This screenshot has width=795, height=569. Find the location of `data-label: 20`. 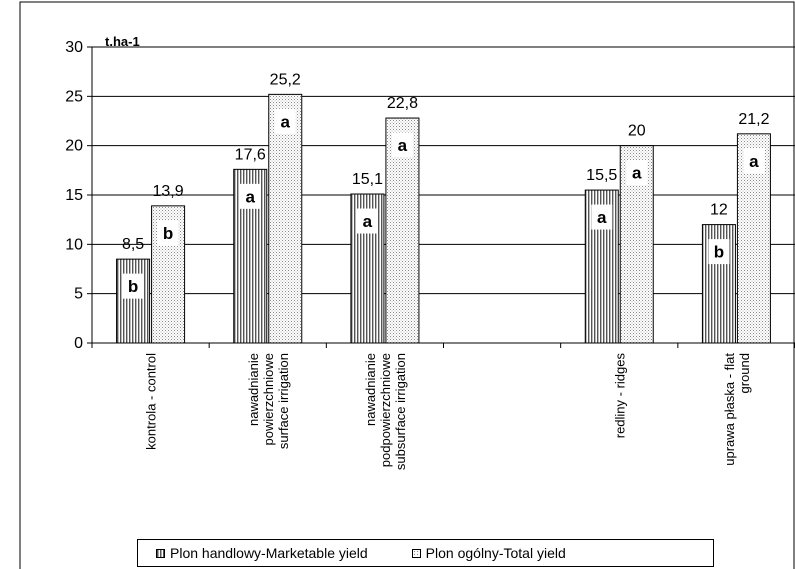

data-label: 20 is located at coordinates (637, 131).